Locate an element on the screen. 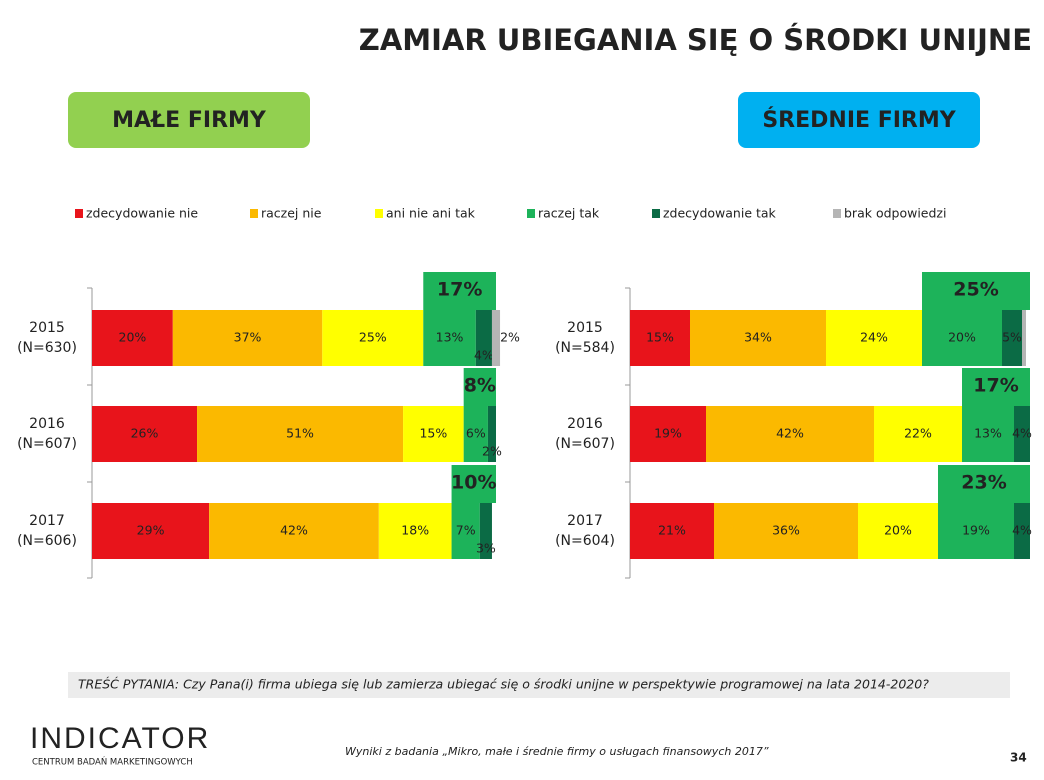  logo: INDICATOR is located at coordinates (120, 738).